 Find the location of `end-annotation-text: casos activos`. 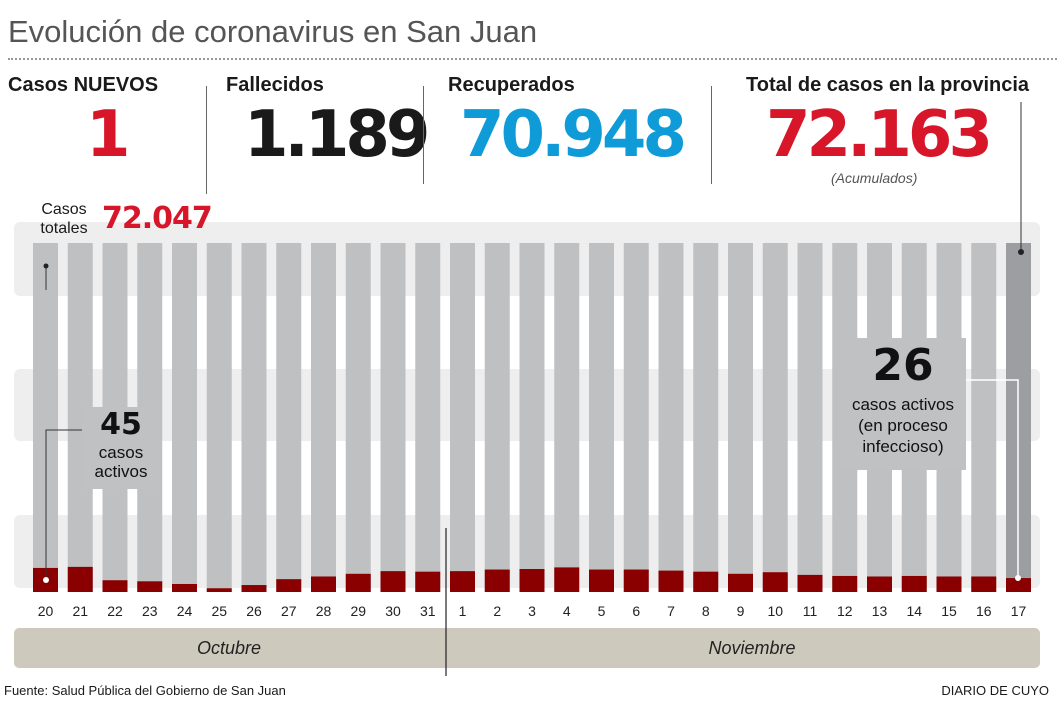

end-annotation-text: casos activos is located at coordinates (903, 404).